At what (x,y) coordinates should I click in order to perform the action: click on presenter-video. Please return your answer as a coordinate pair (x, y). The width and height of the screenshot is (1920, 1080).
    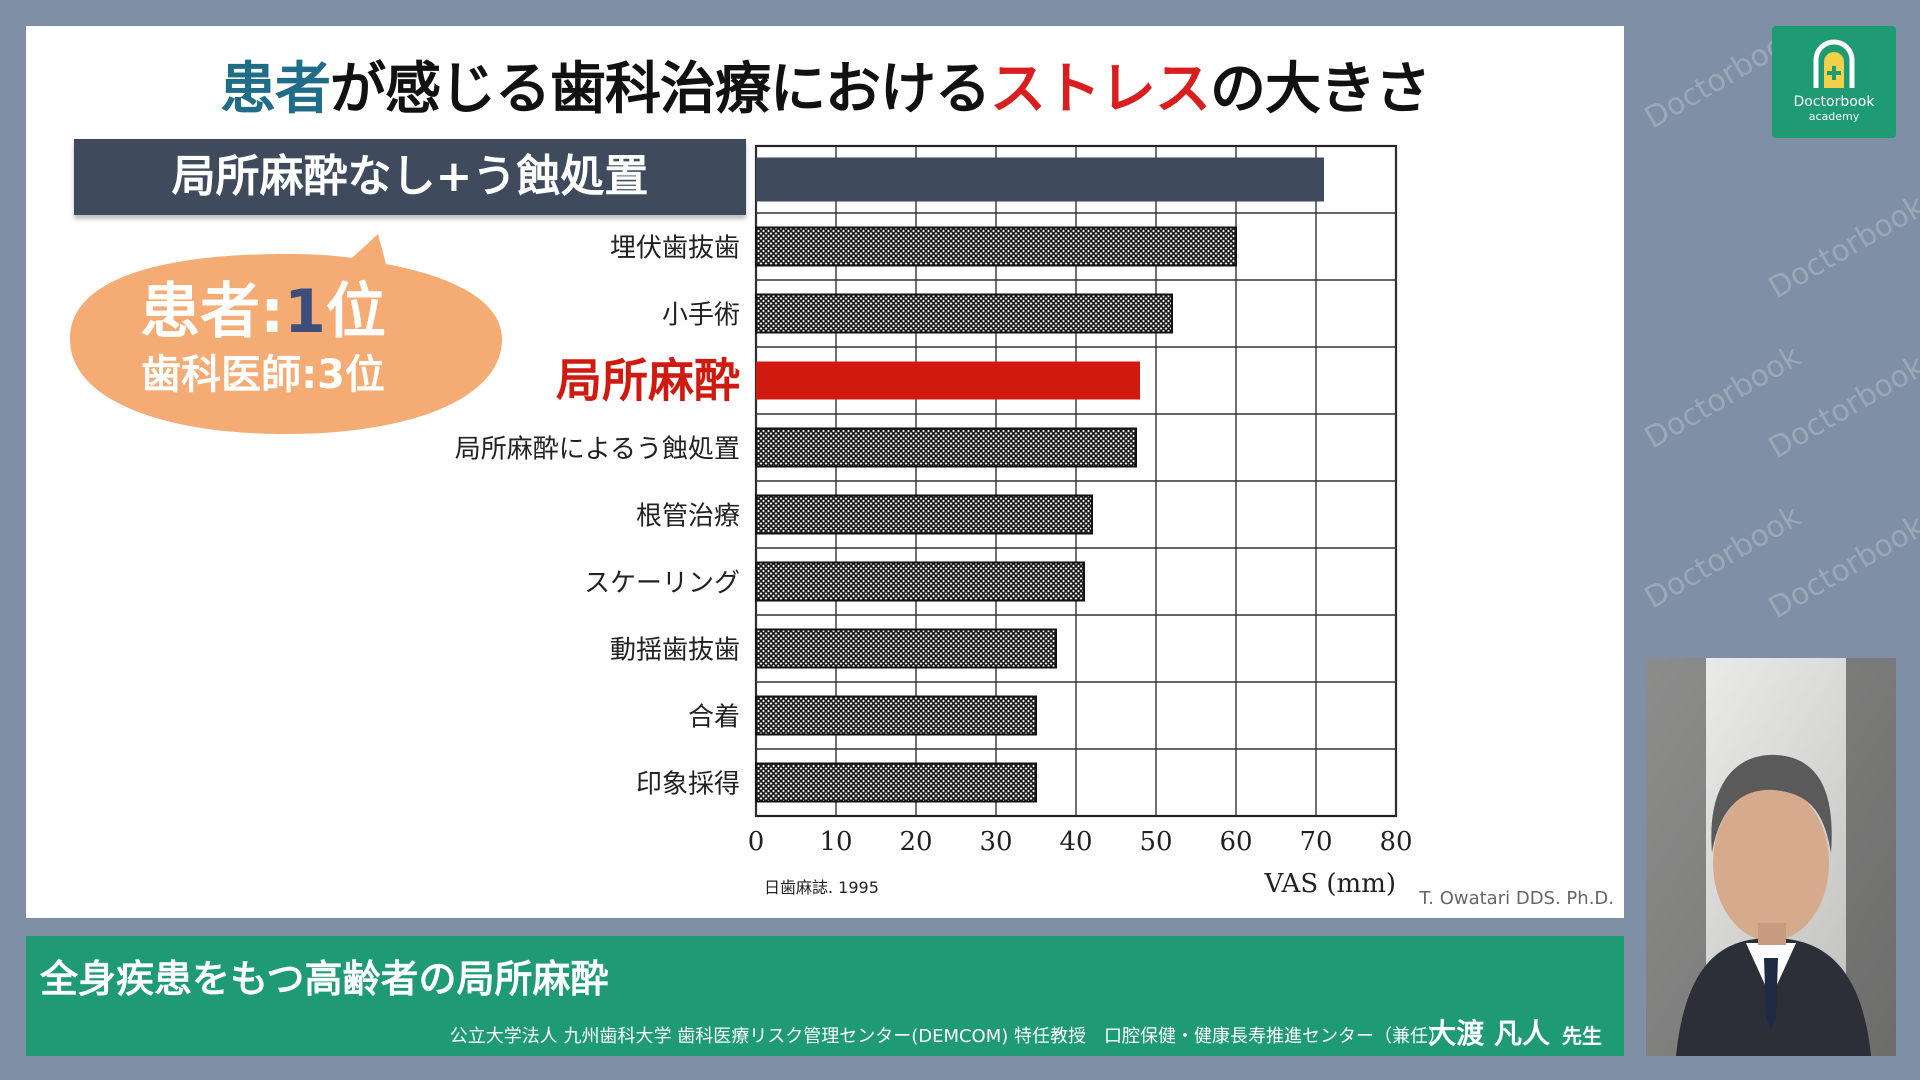
    Looking at the image, I should click on (1771, 857).